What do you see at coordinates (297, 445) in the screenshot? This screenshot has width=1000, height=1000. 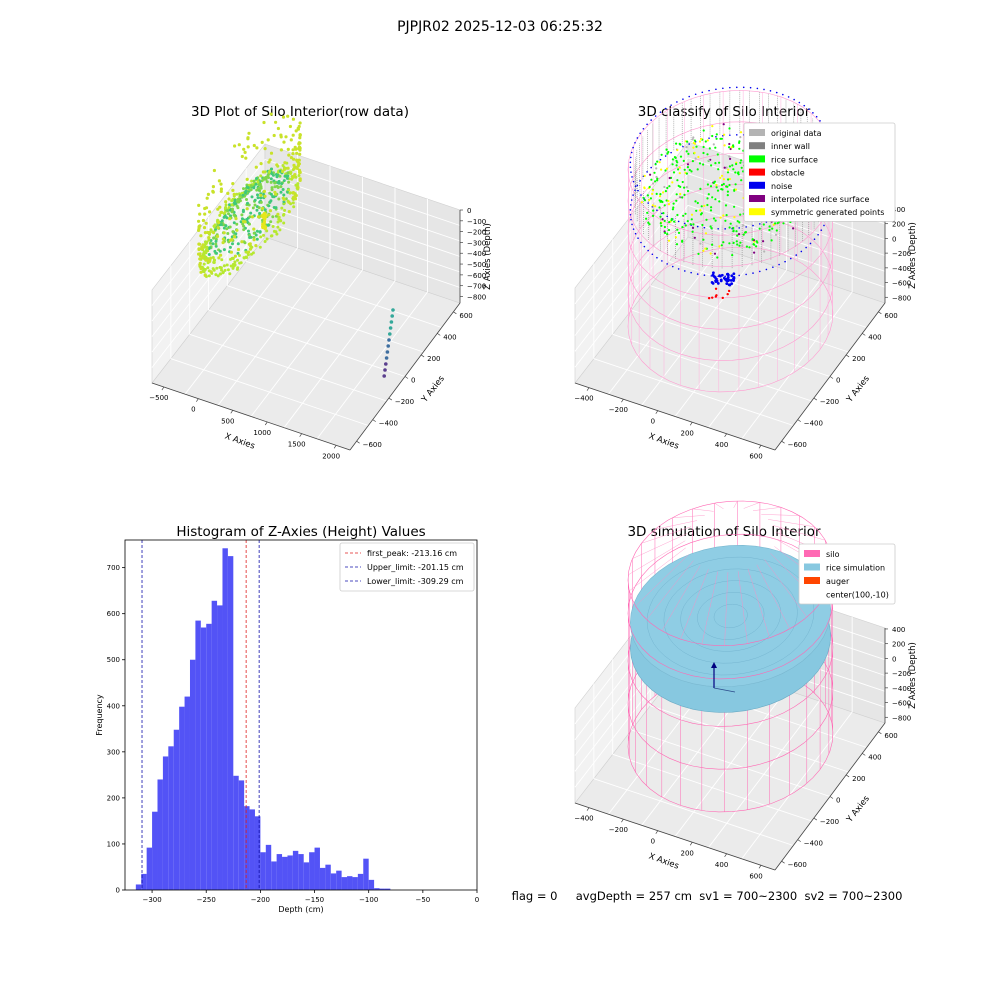 I see `x-tick-label: 1500` at bounding box center [297, 445].